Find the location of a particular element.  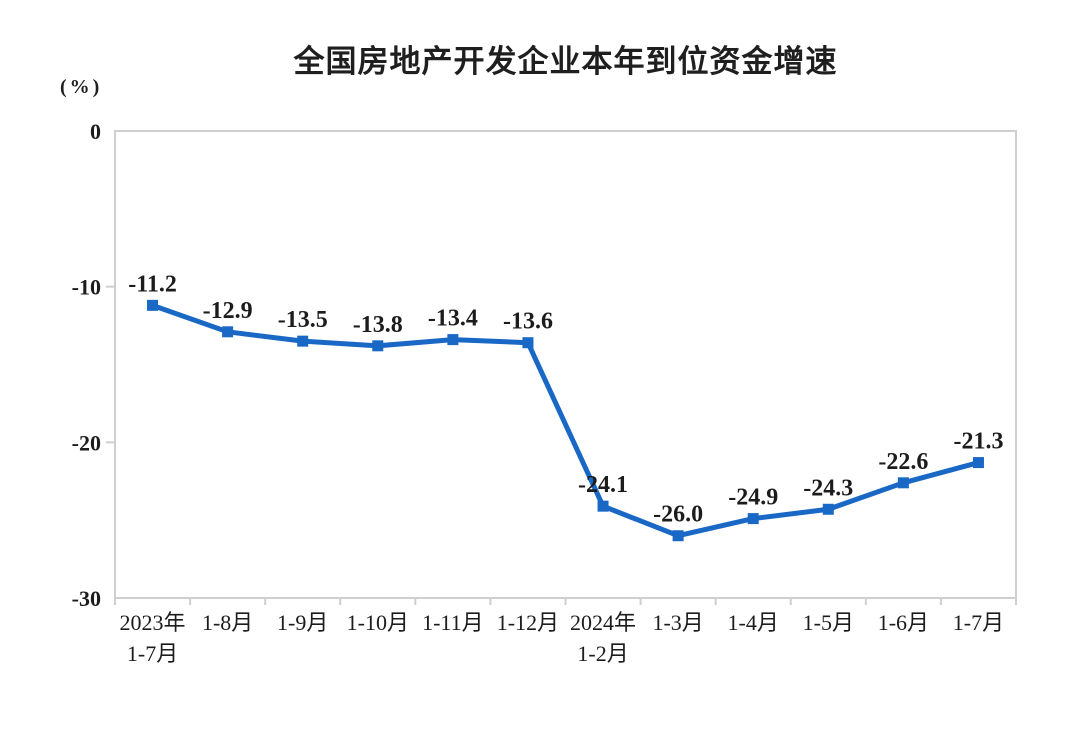

y-tick-label: -10 is located at coordinates (86, 287).